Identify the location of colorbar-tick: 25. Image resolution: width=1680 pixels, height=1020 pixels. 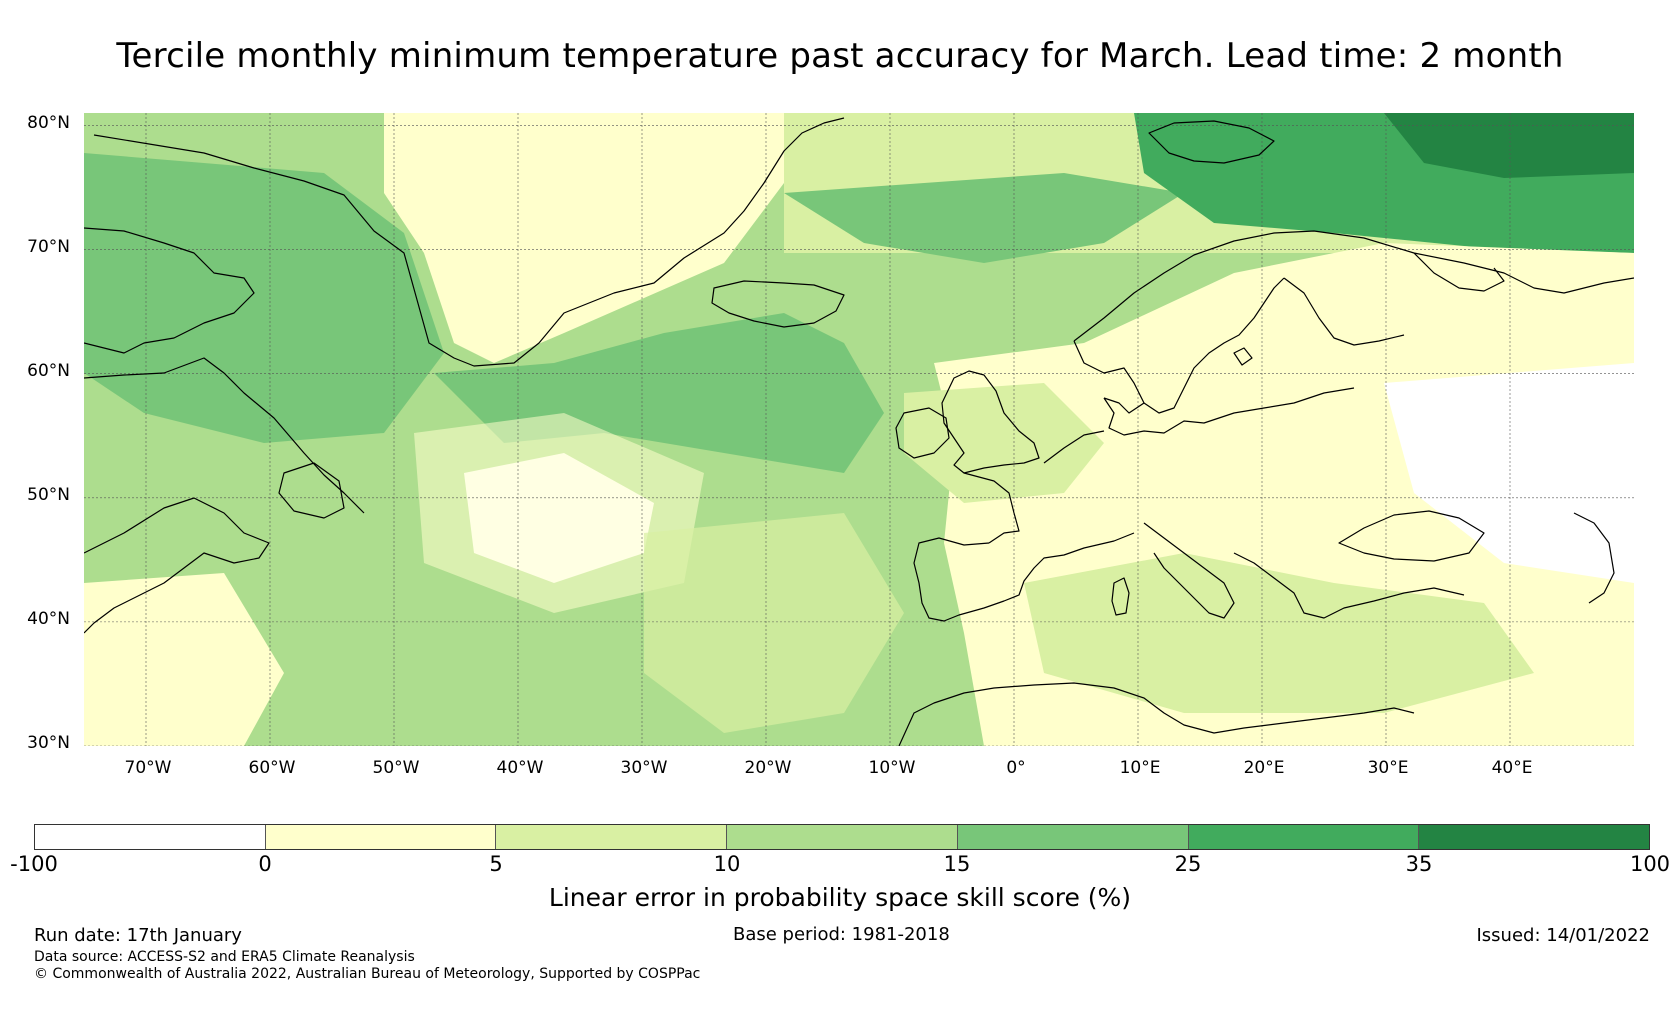
(1188, 864).